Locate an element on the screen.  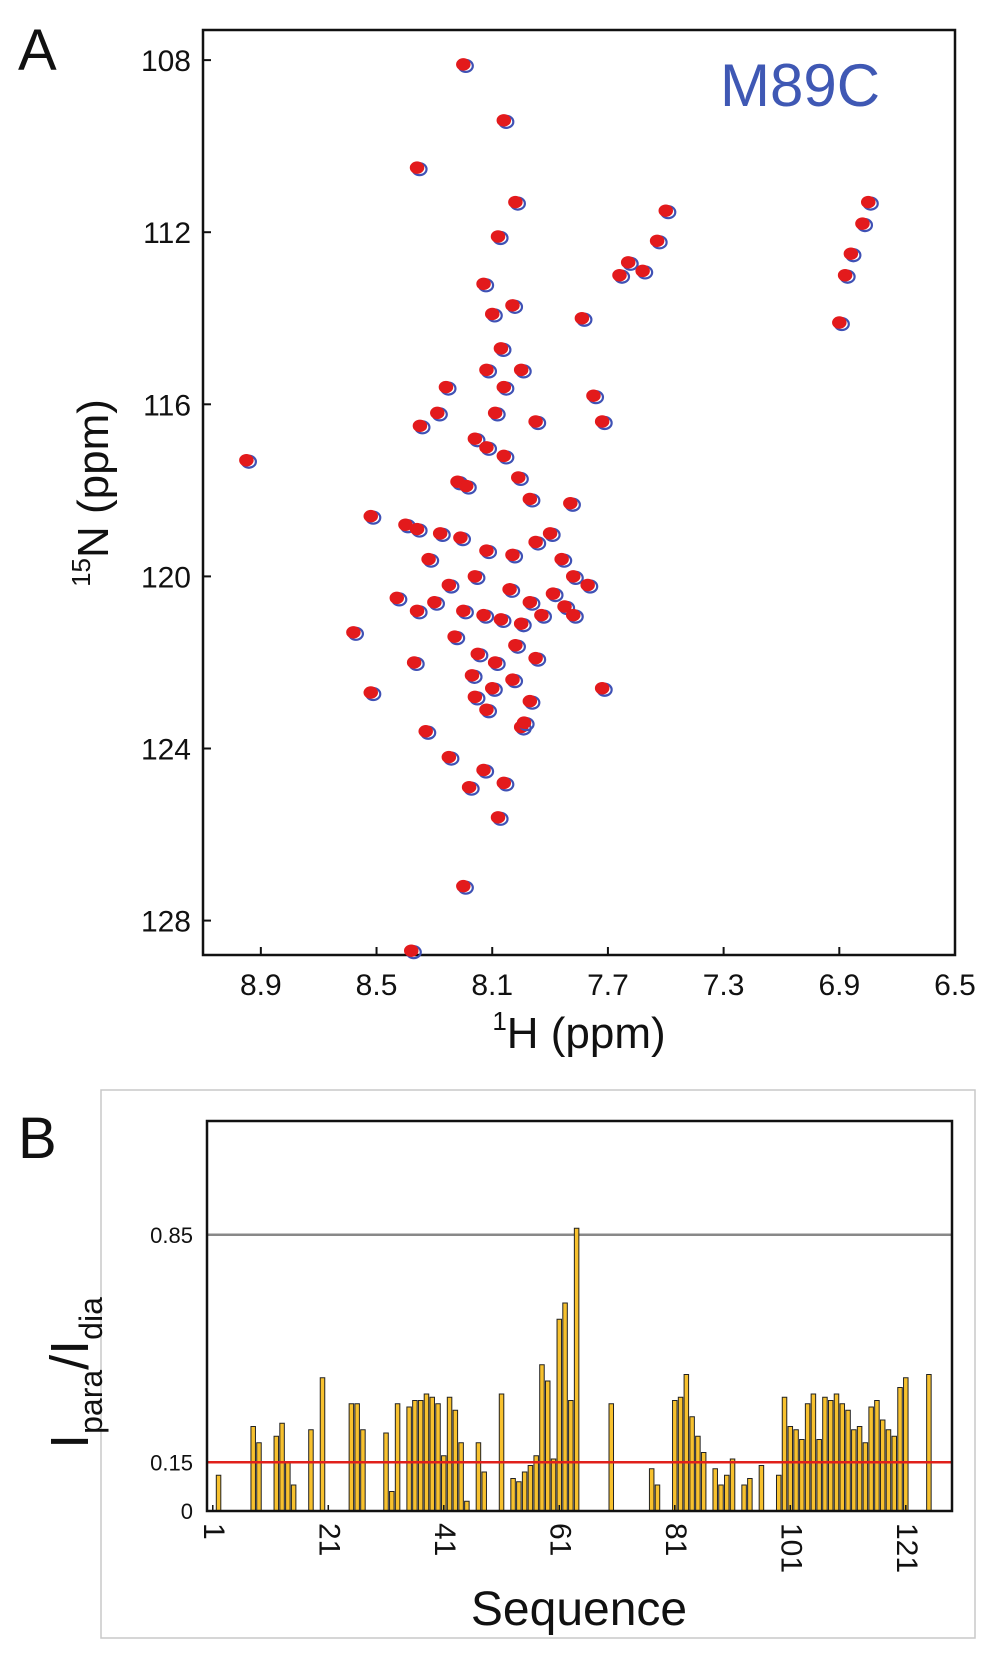
nmr-y-tick-label: 112 is located at coordinates (167, 233).